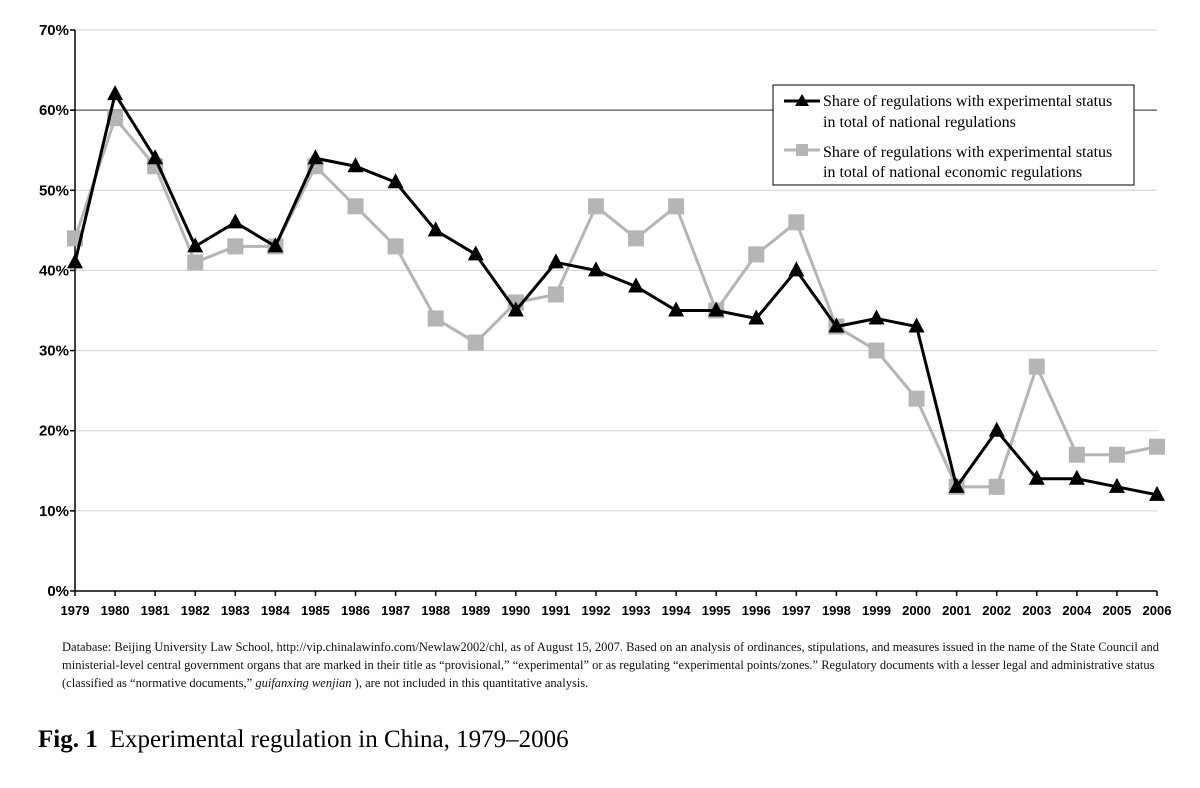 Image resolution: width=1200 pixels, height=788 pixels. Describe the element at coordinates (956, 610) in the screenshot. I see `x-tick-label: 2001` at that location.